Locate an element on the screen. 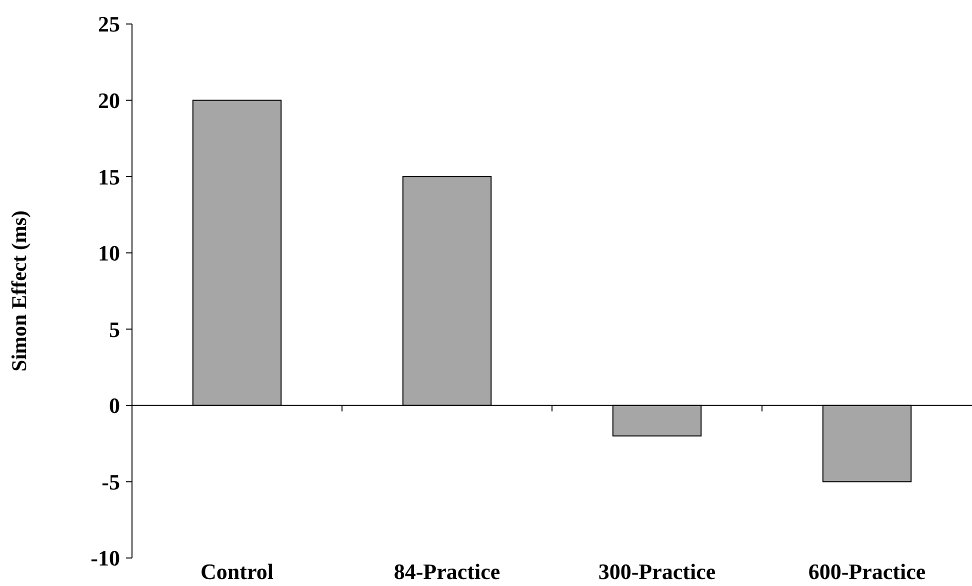 The width and height of the screenshot is (972, 586). y-tick-label: -10 is located at coordinates (105, 558).